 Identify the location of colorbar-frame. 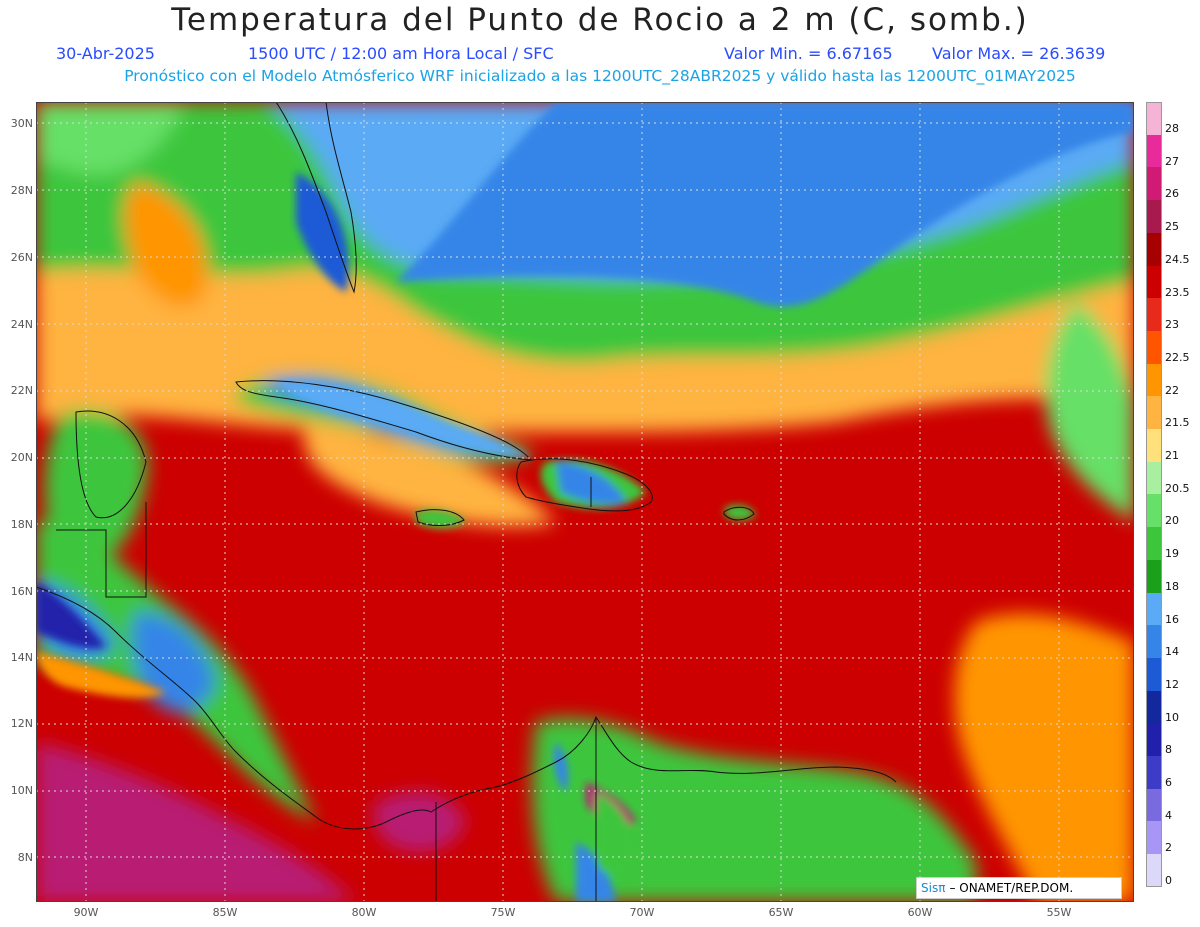
(1154, 494).